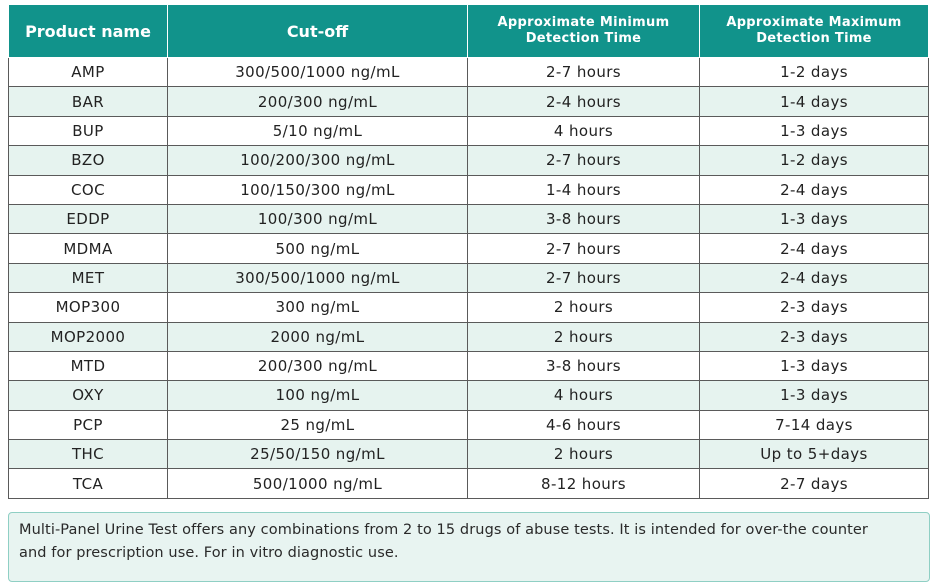 The image size is (934, 588). I want to click on table-row: MOP300 300 ng/mL 2 hours 2-3 days, so click(468, 307).